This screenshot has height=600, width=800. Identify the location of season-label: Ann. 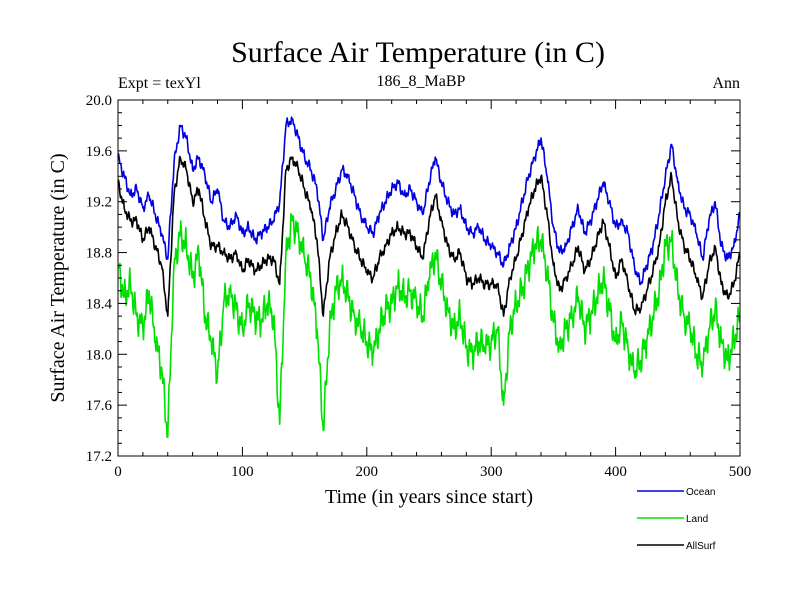
(726, 83).